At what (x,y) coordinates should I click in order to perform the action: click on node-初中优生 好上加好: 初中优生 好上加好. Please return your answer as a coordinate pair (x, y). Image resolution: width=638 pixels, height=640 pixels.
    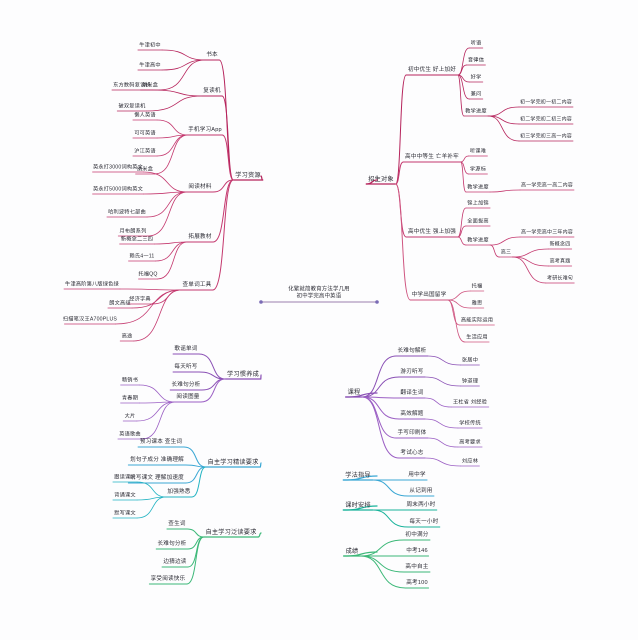
    Looking at the image, I should click on (432, 70).